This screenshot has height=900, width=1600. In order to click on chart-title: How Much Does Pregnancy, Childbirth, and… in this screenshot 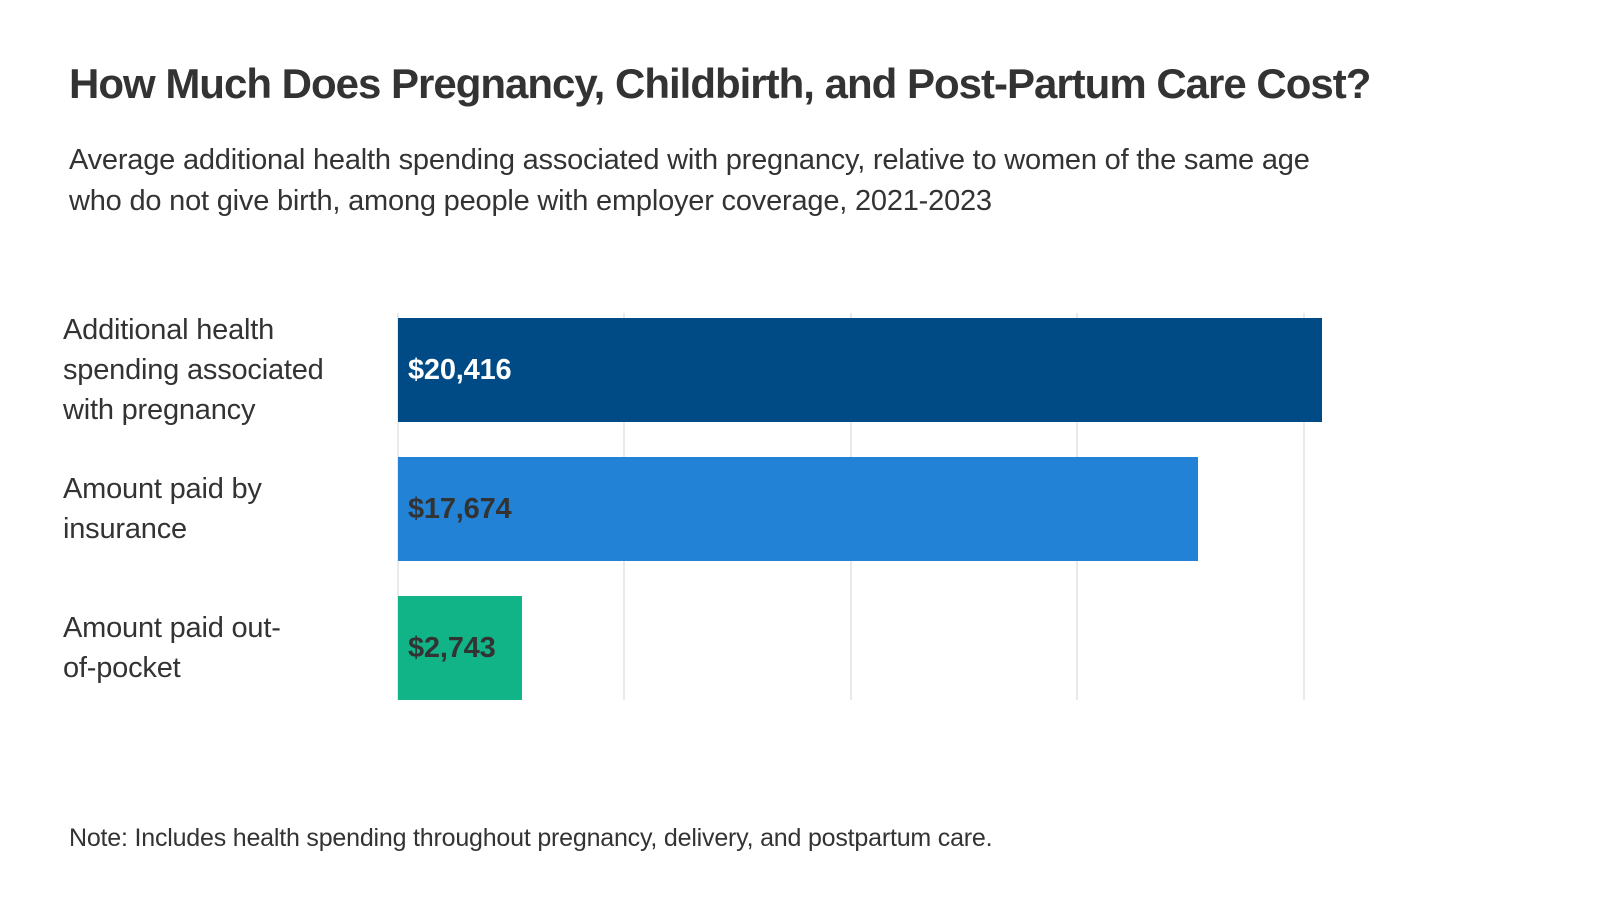, I will do `click(720, 83)`.